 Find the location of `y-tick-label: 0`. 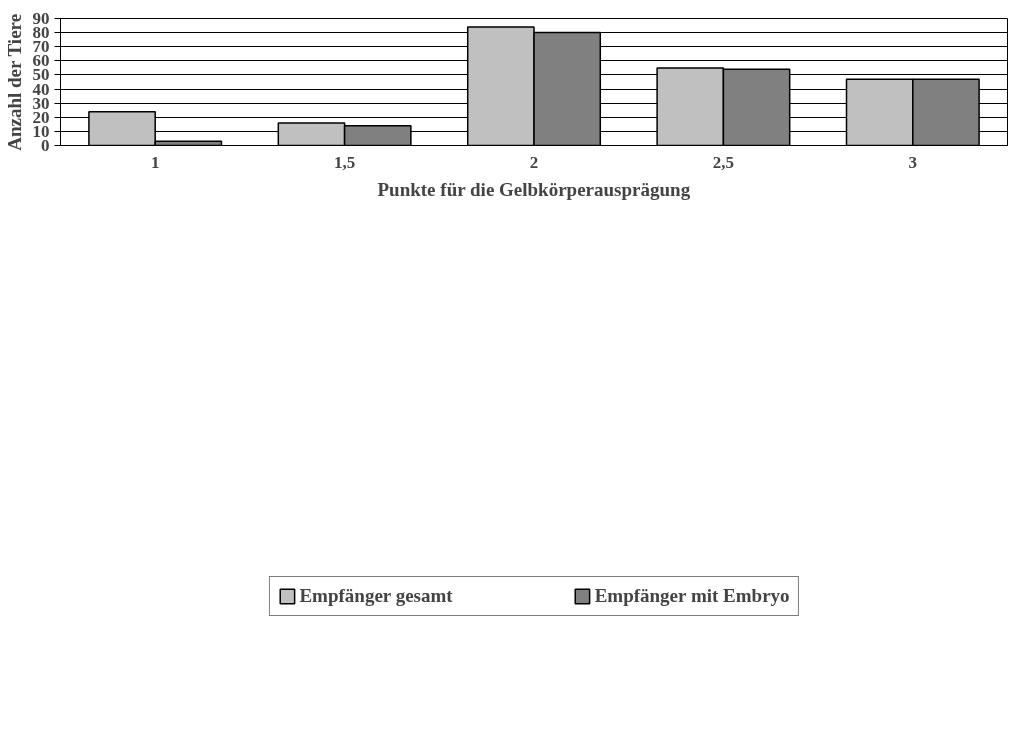

y-tick-label: 0 is located at coordinates (45, 145).